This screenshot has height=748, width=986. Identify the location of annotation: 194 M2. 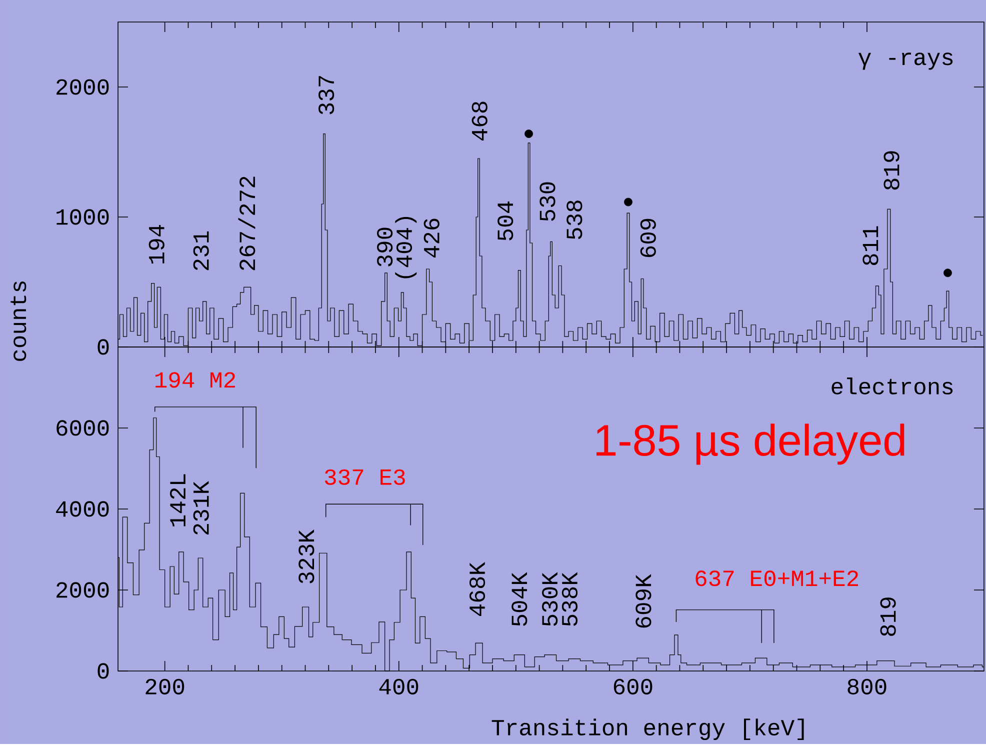
(196, 380).